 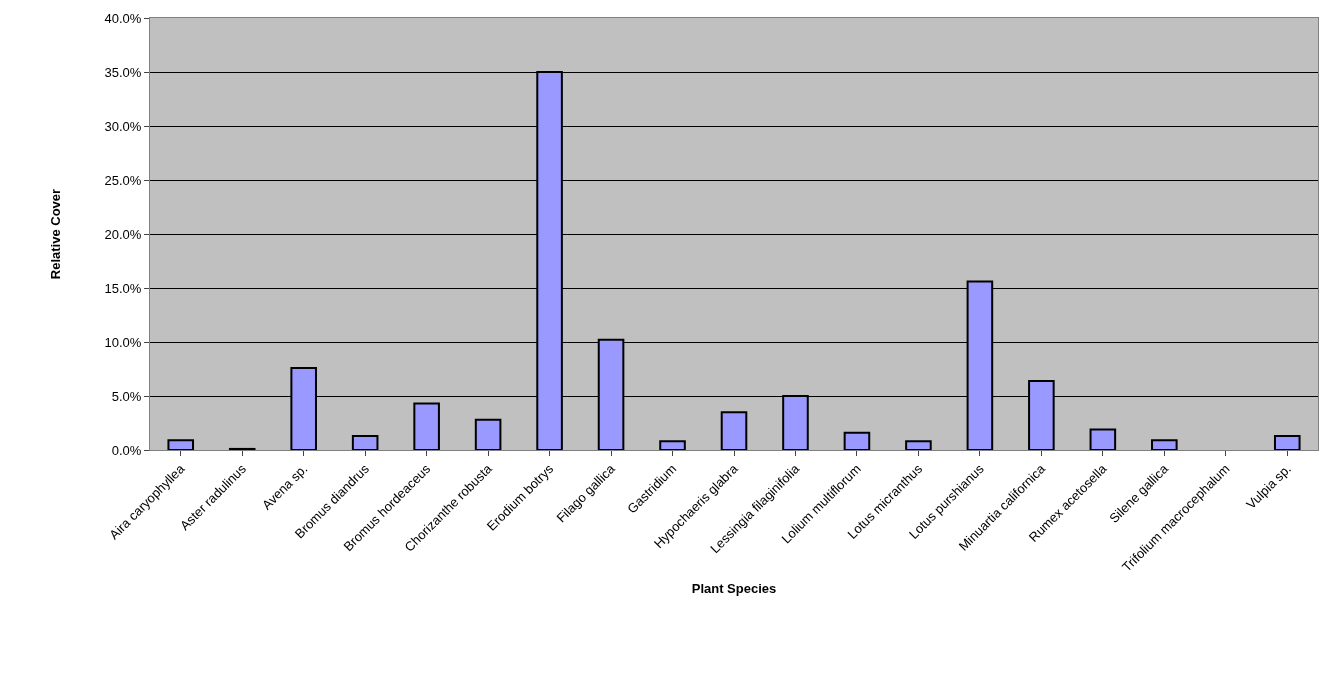 I want to click on y-tick-label: 15.0%, so click(x=123, y=288).